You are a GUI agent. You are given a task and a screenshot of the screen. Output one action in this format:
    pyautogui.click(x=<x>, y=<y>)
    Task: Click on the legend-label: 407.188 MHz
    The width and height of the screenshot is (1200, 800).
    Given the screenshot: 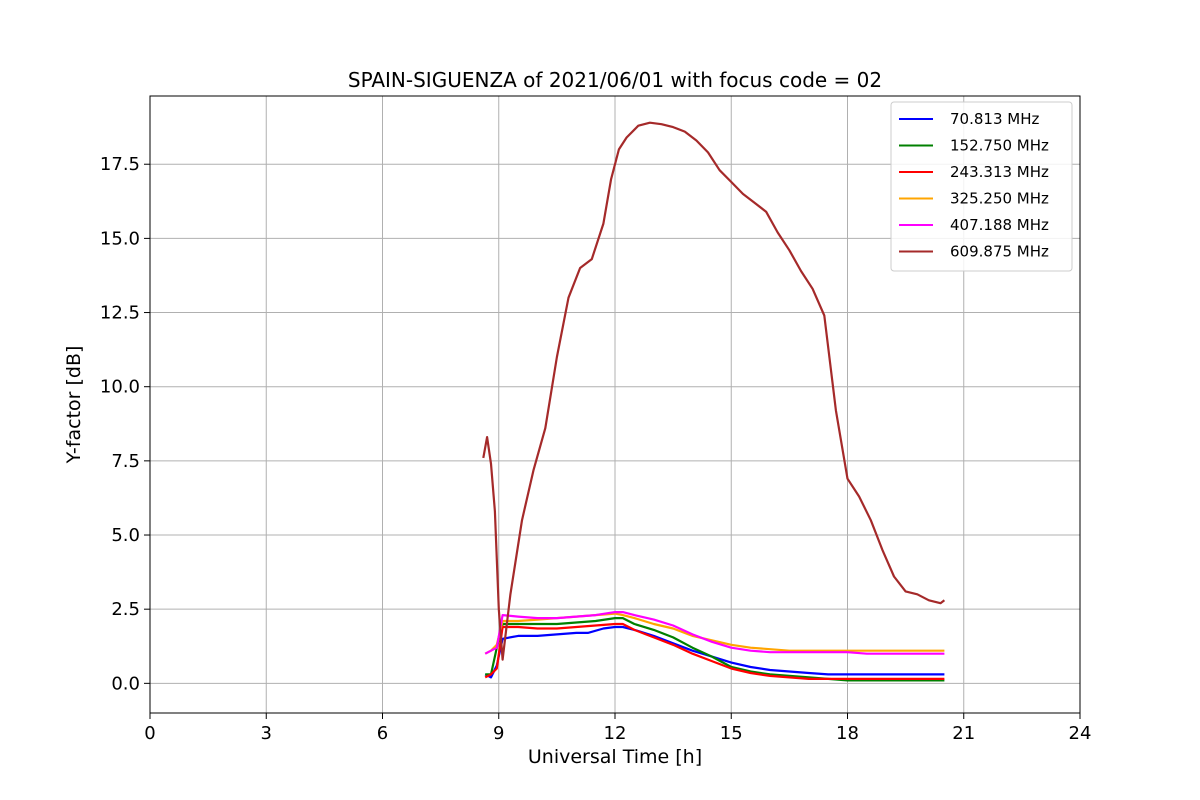 What is the action you would take?
    pyautogui.click(x=999, y=225)
    